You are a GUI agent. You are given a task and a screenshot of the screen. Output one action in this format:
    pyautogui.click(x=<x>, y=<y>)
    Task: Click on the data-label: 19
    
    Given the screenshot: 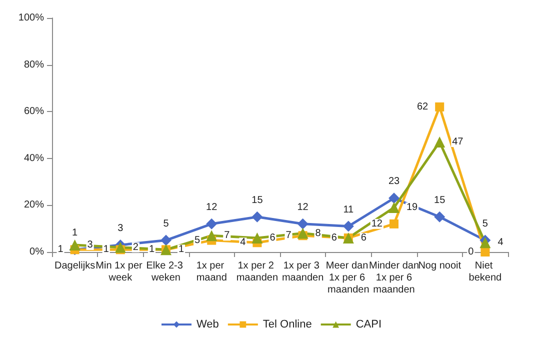 What is the action you would take?
    pyautogui.click(x=412, y=208)
    